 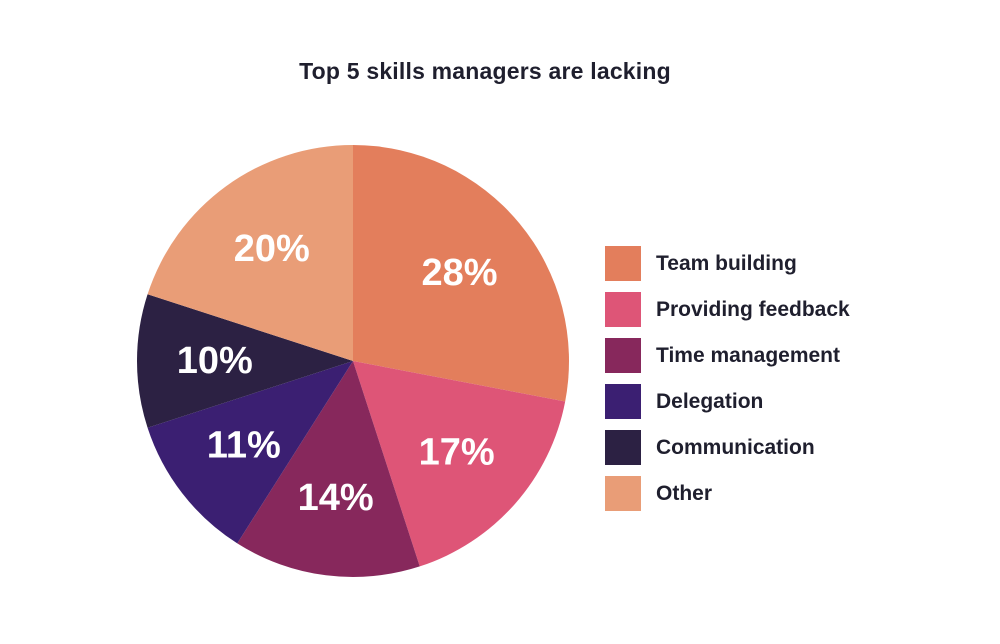 What do you see at coordinates (457, 452) in the screenshot?
I see `data-label-providing-feedback: 17%` at bounding box center [457, 452].